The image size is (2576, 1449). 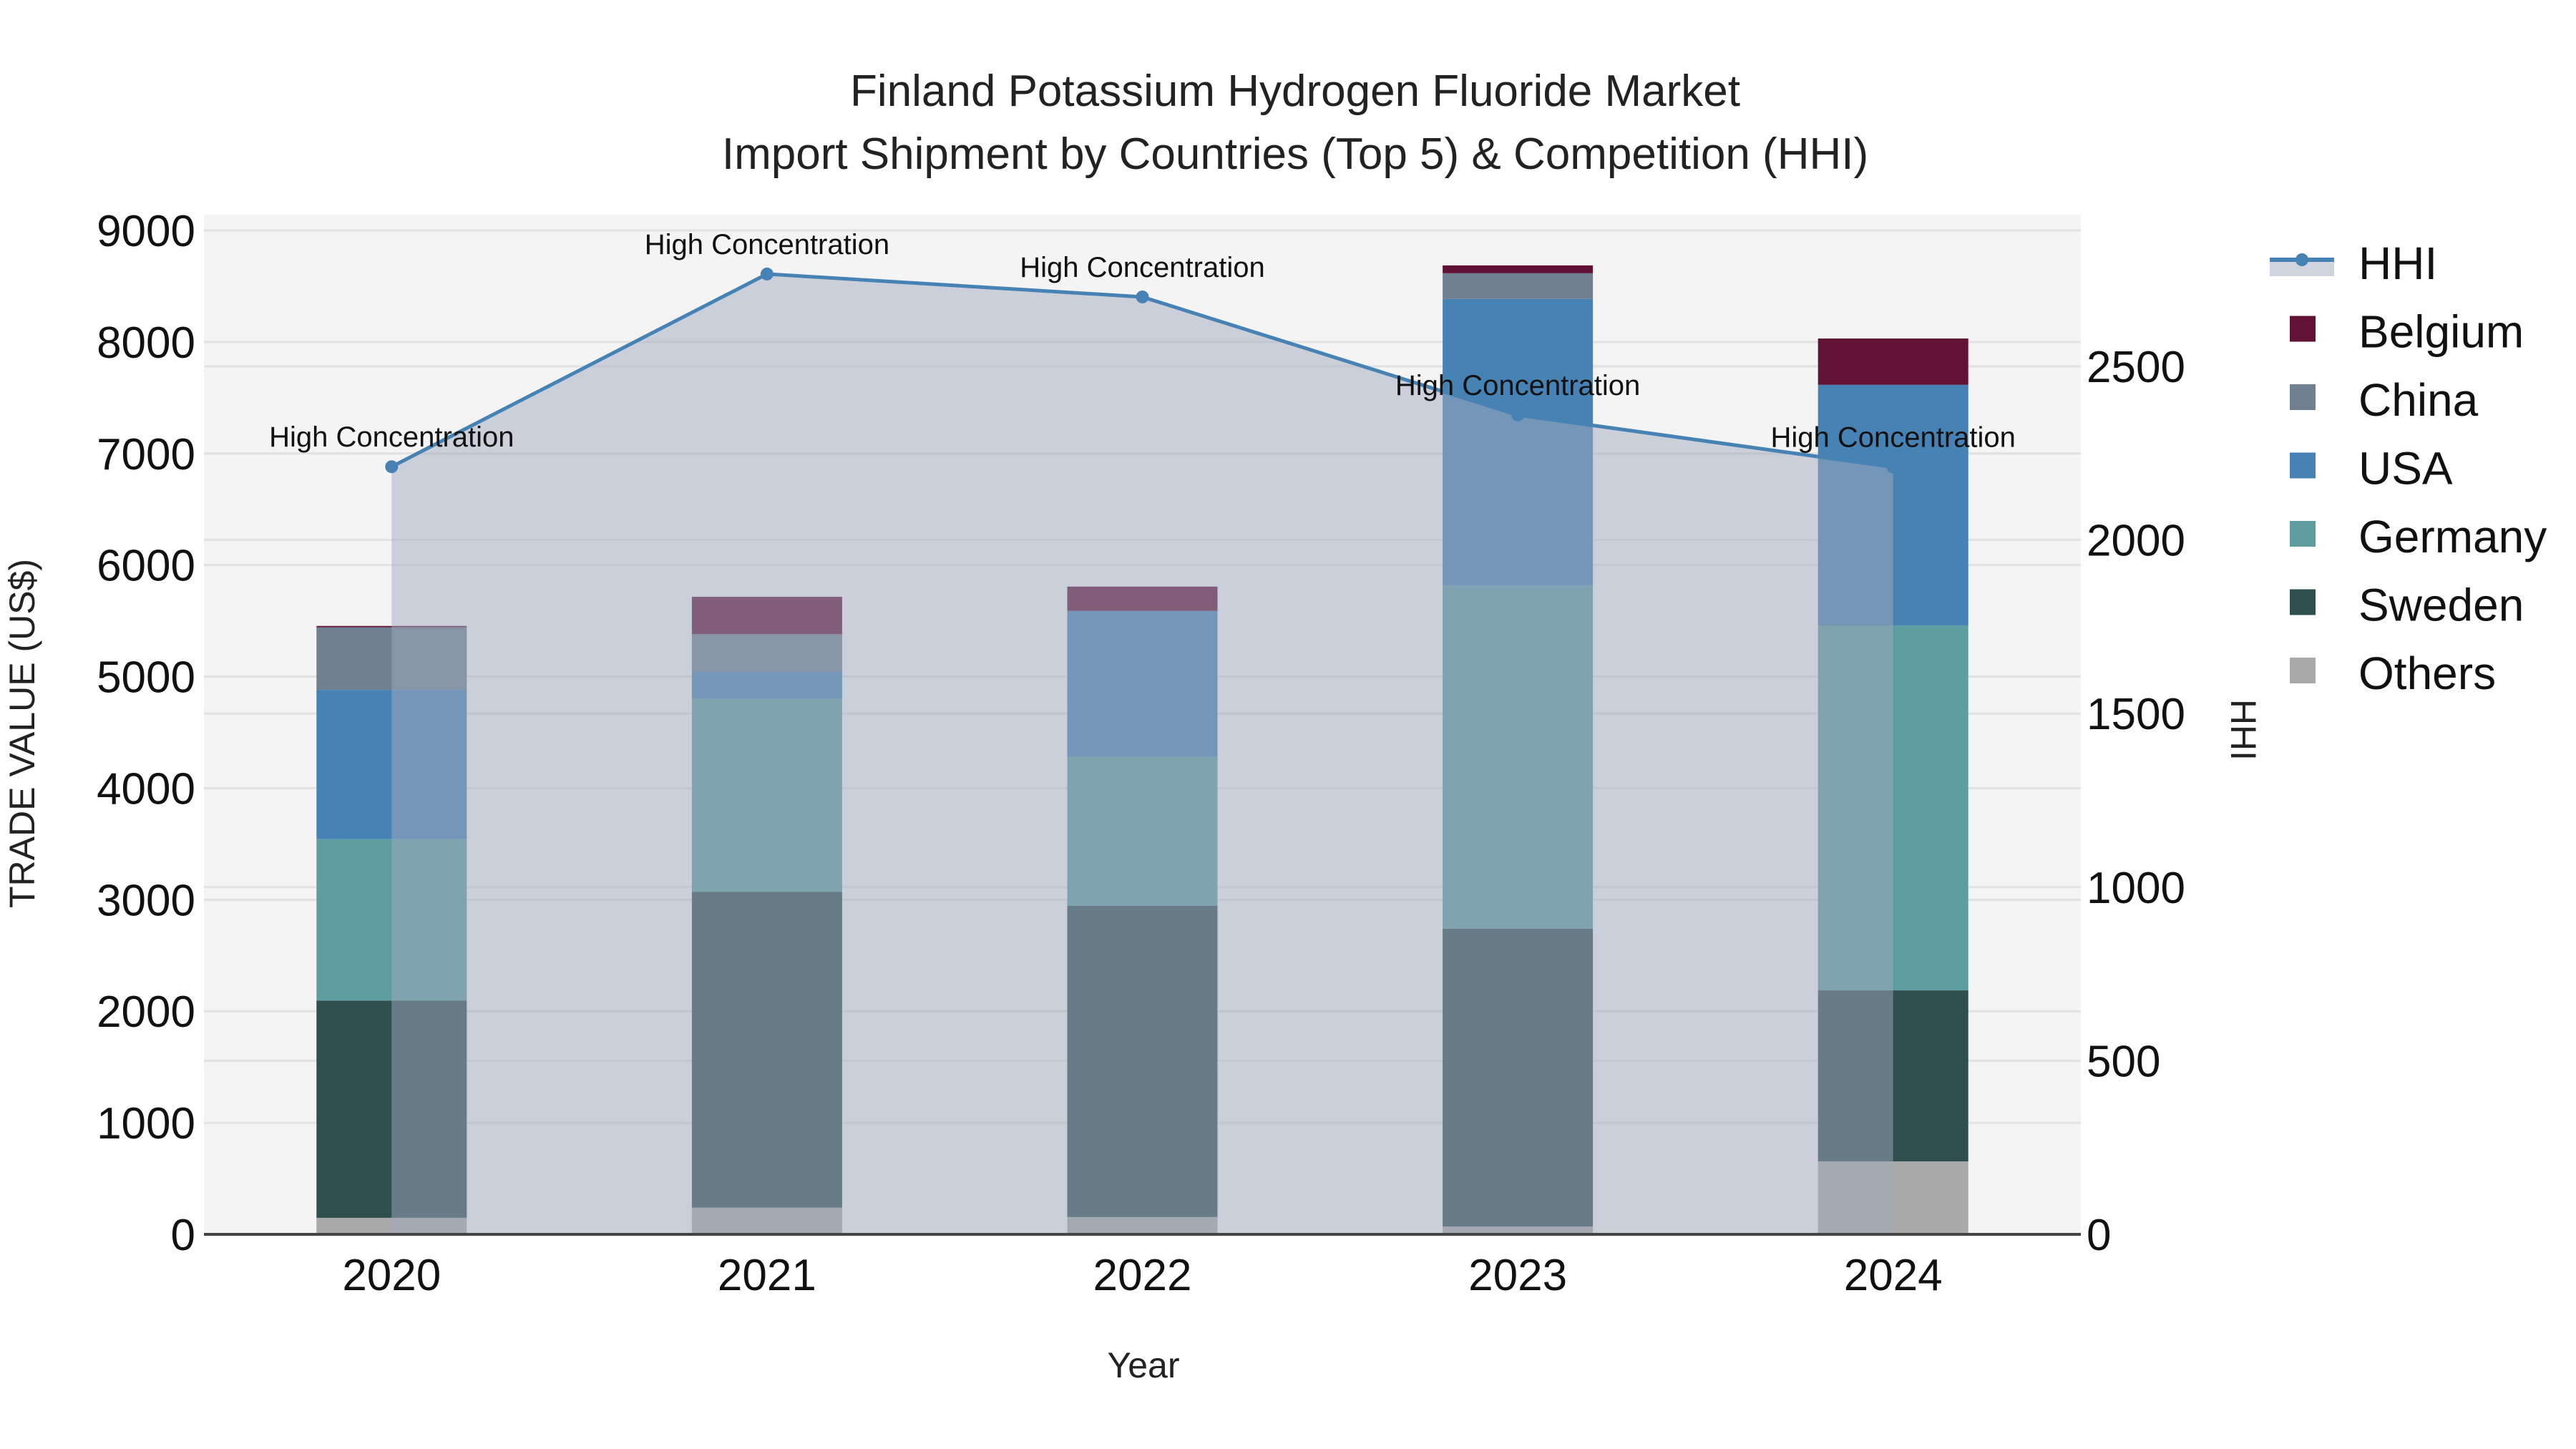 What do you see at coordinates (1893, 1275) in the screenshot?
I see `svg-text: 2024` at bounding box center [1893, 1275].